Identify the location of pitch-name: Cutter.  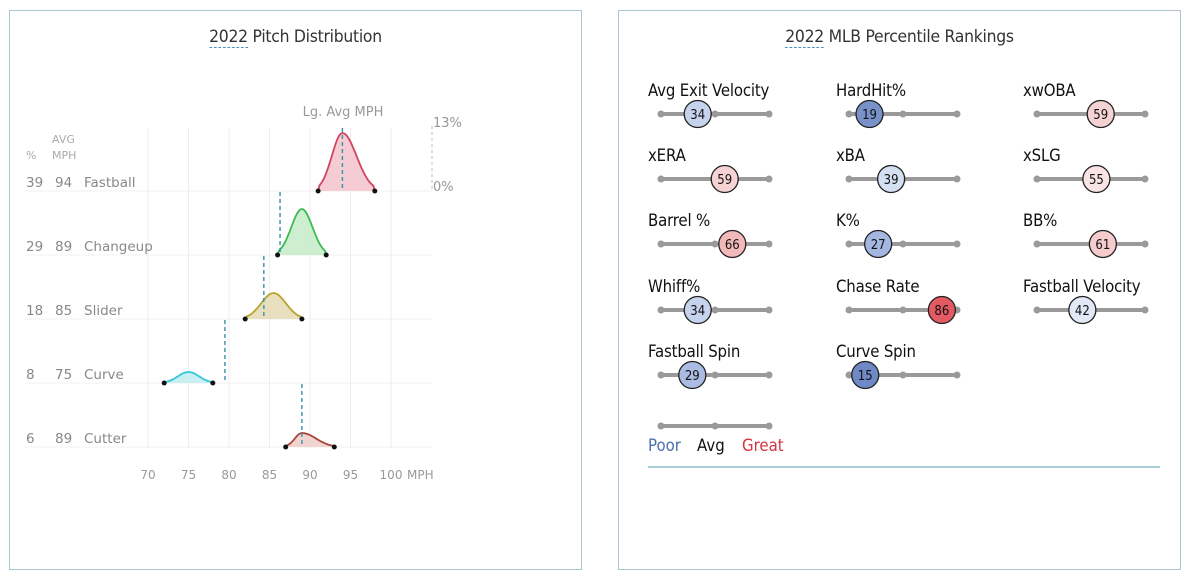
(105, 439).